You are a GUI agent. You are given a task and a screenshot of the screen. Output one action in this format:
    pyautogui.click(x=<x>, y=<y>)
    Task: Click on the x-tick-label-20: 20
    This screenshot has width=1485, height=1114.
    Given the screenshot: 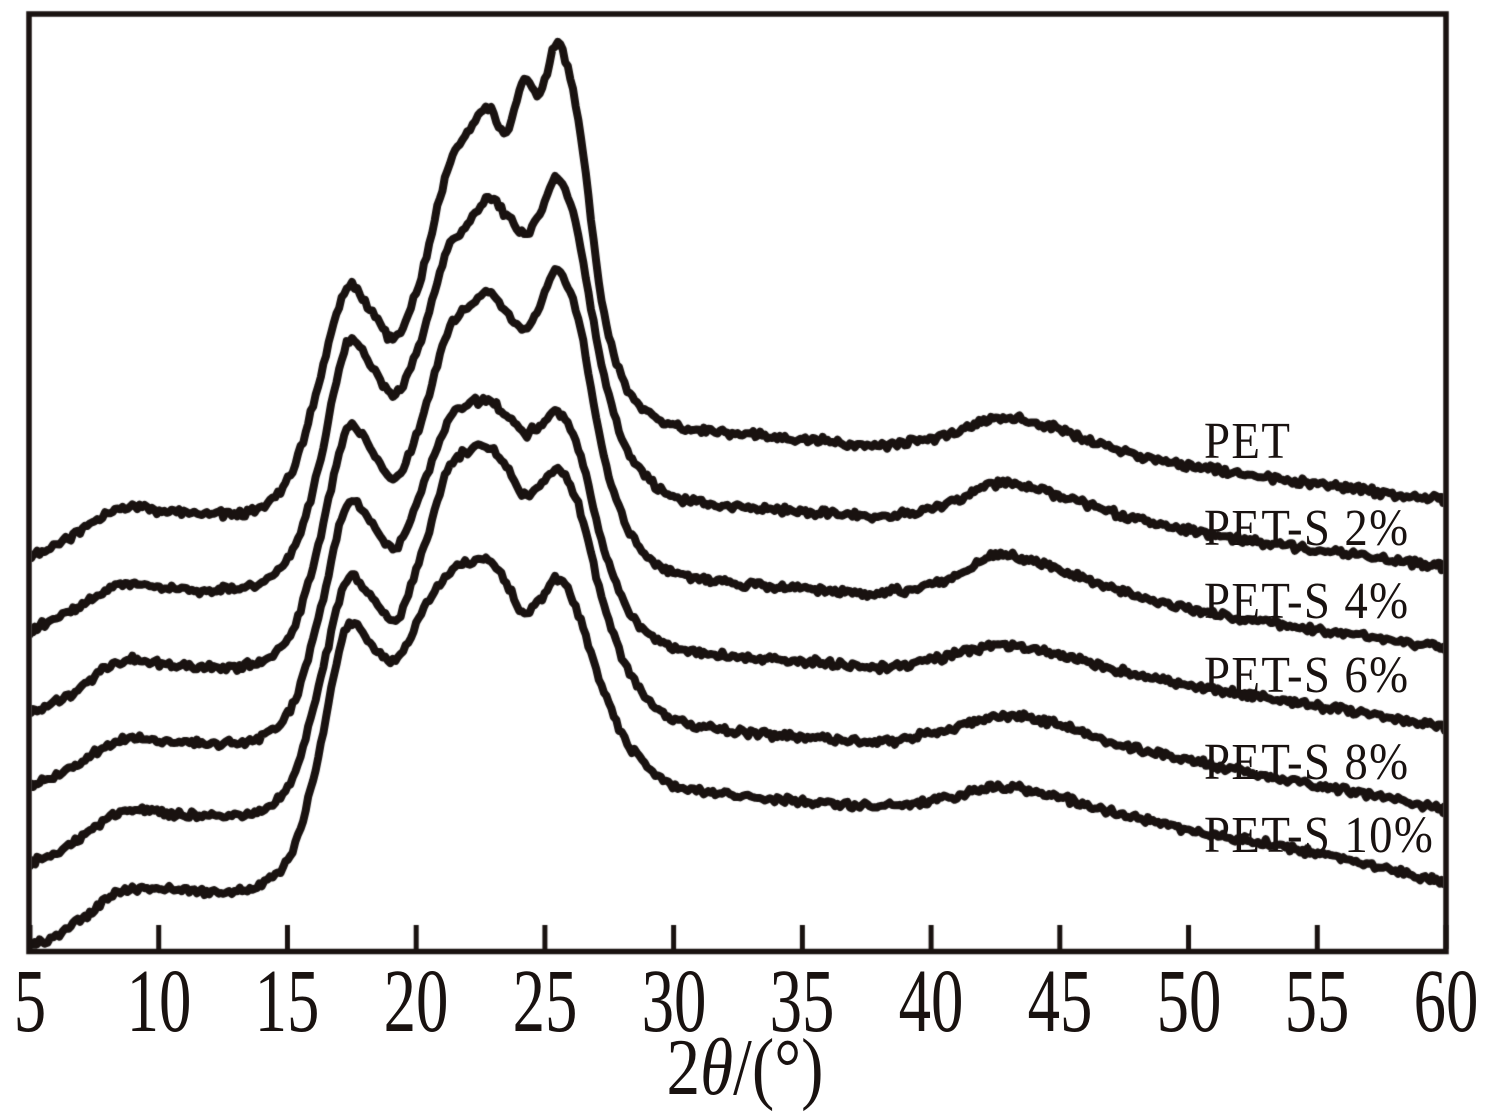 What is the action you would take?
    pyautogui.click(x=416, y=1001)
    